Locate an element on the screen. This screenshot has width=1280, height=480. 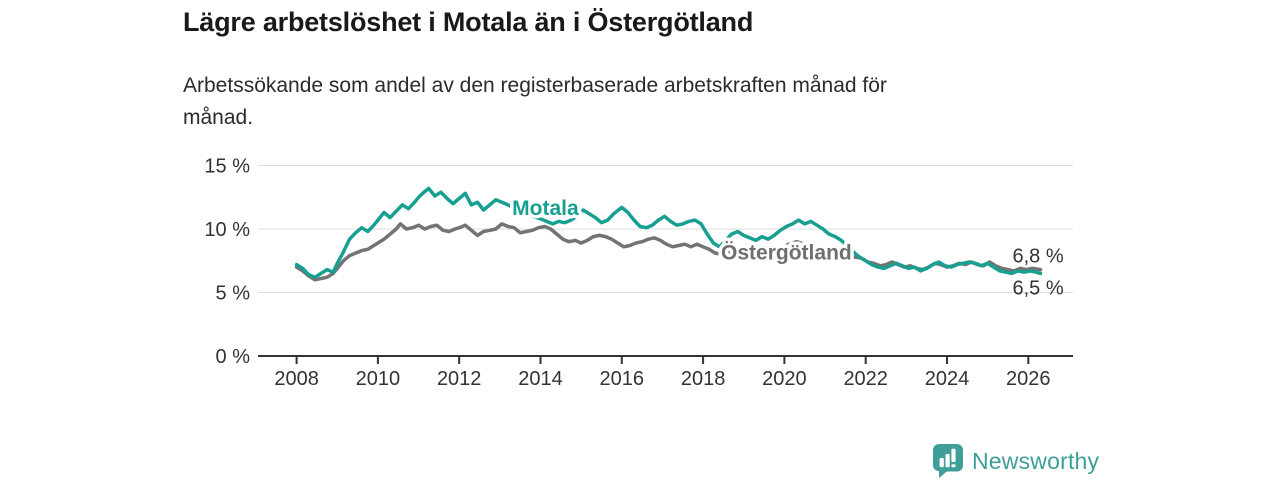
brand-name: Newsworthy is located at coordinates (1036, 460).